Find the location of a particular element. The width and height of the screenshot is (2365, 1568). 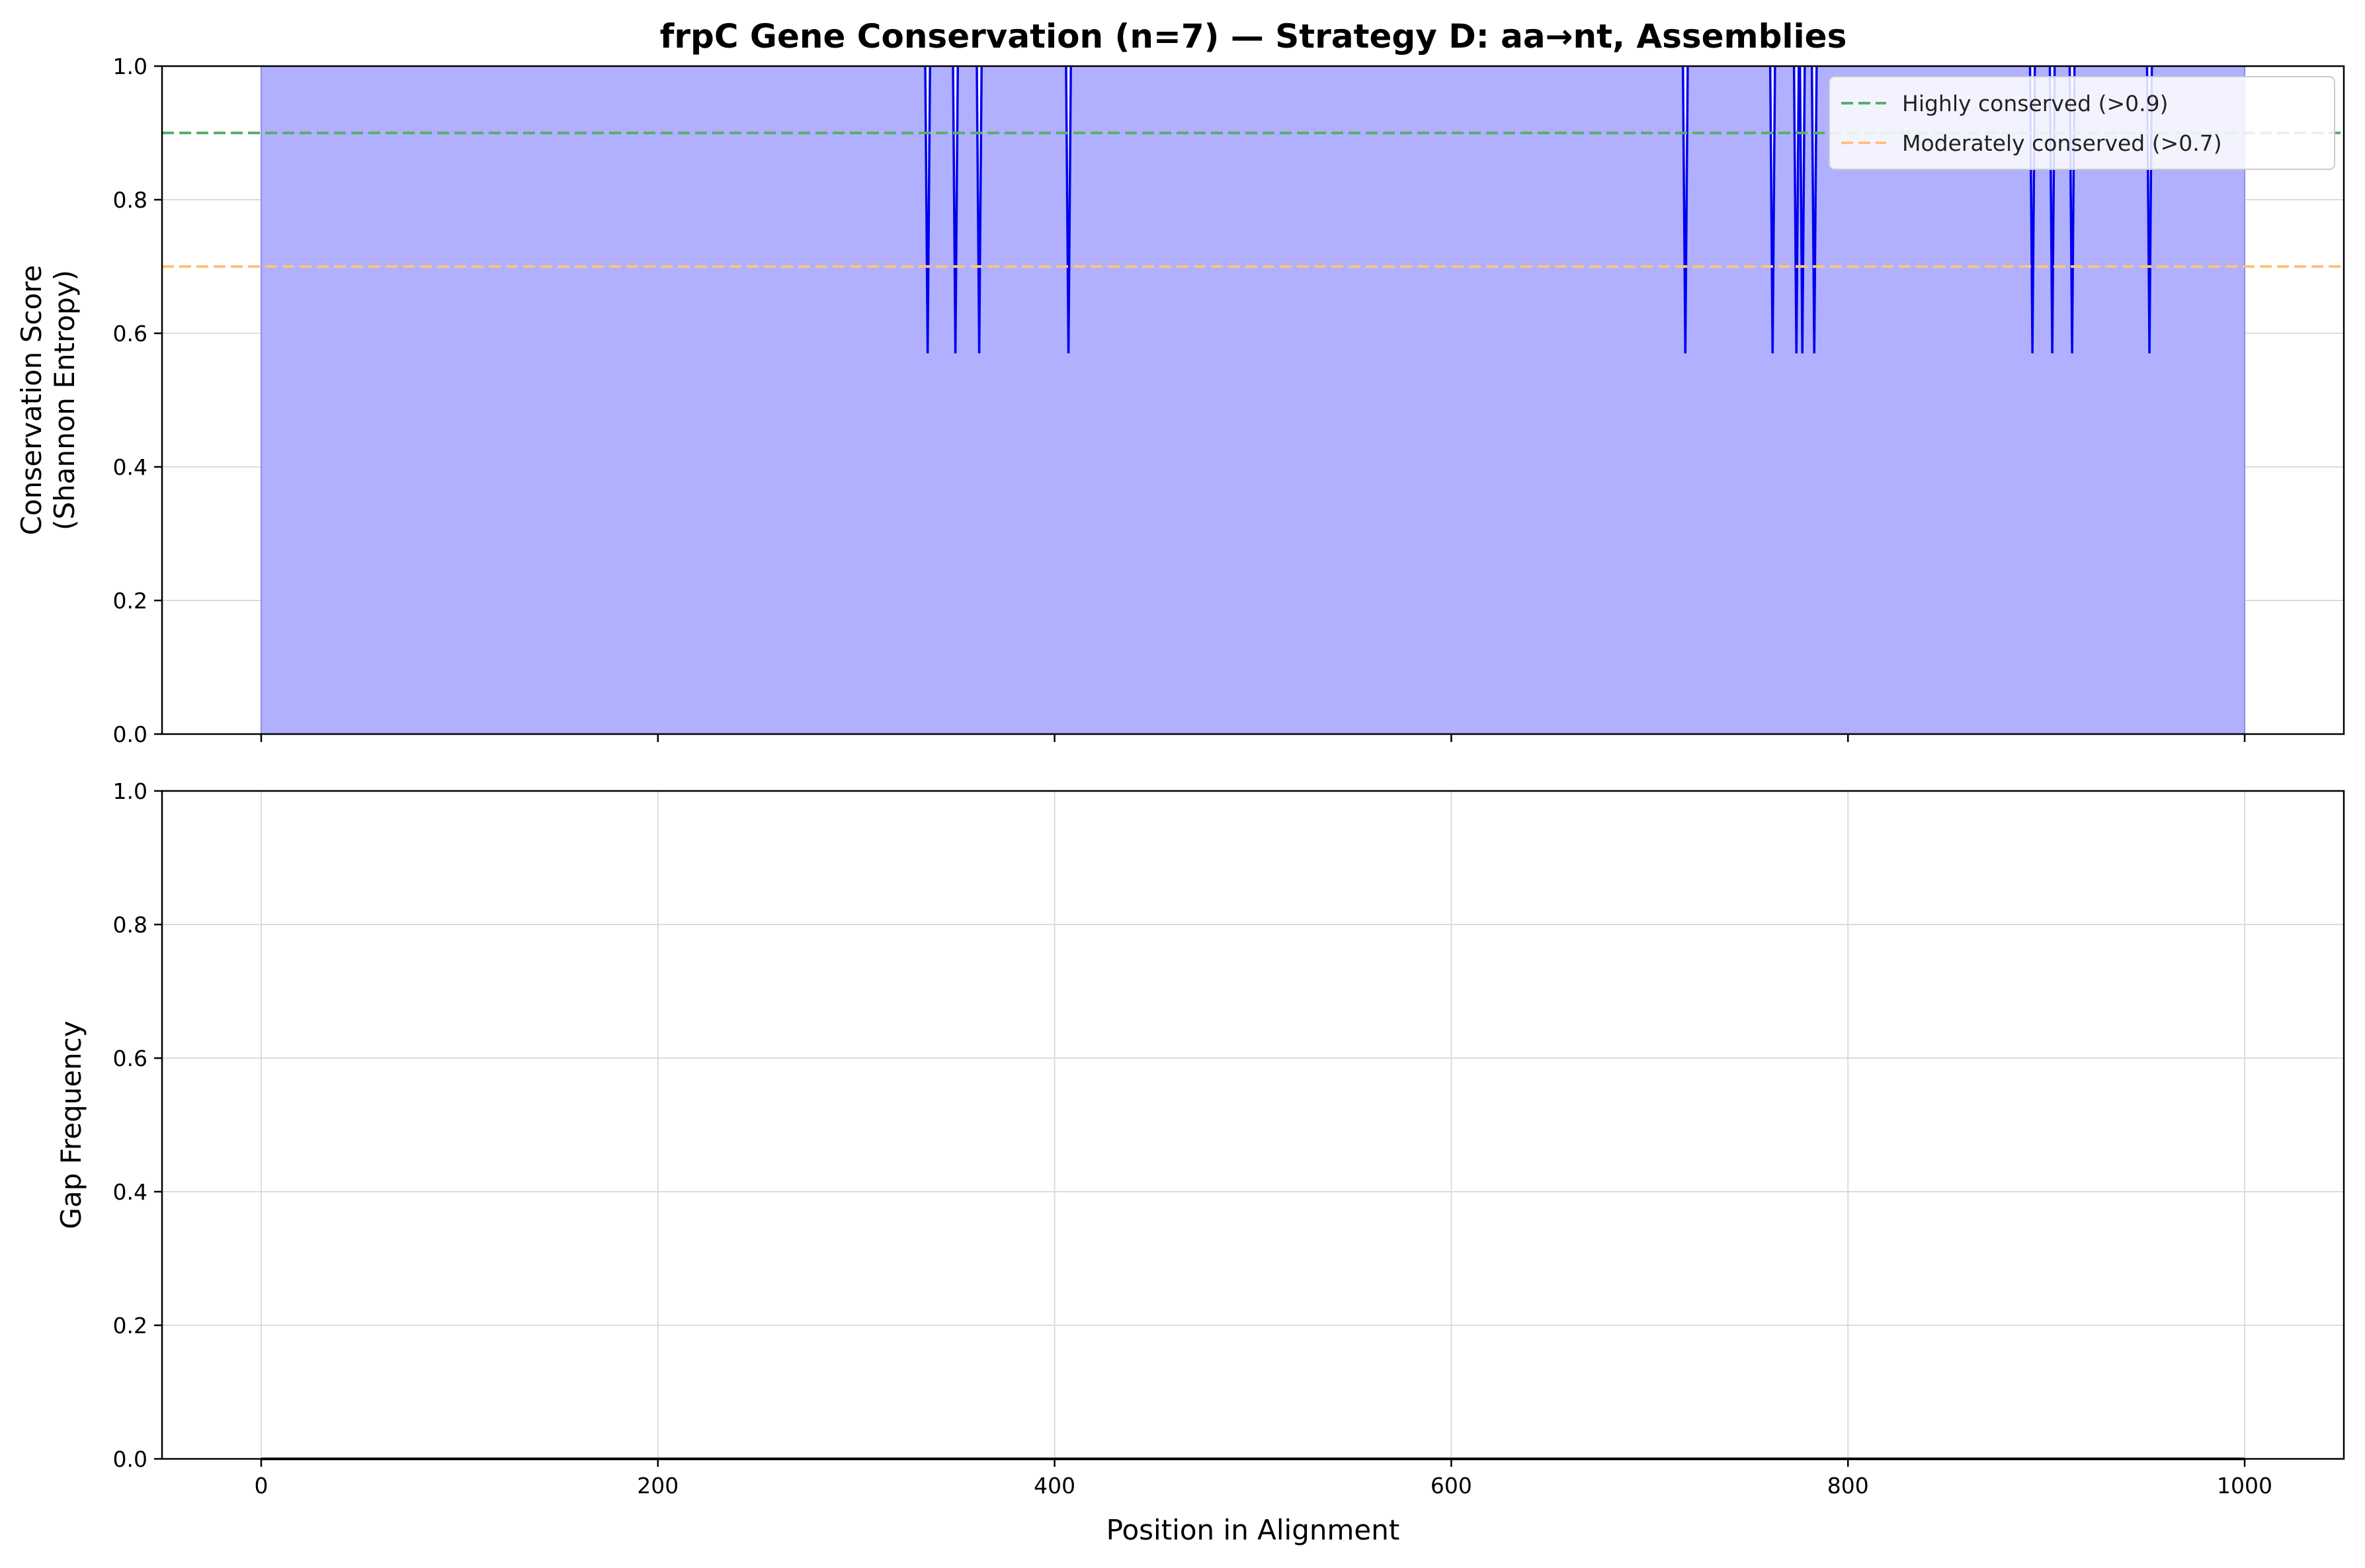

legend-box is located at coordinates (2082, 123).